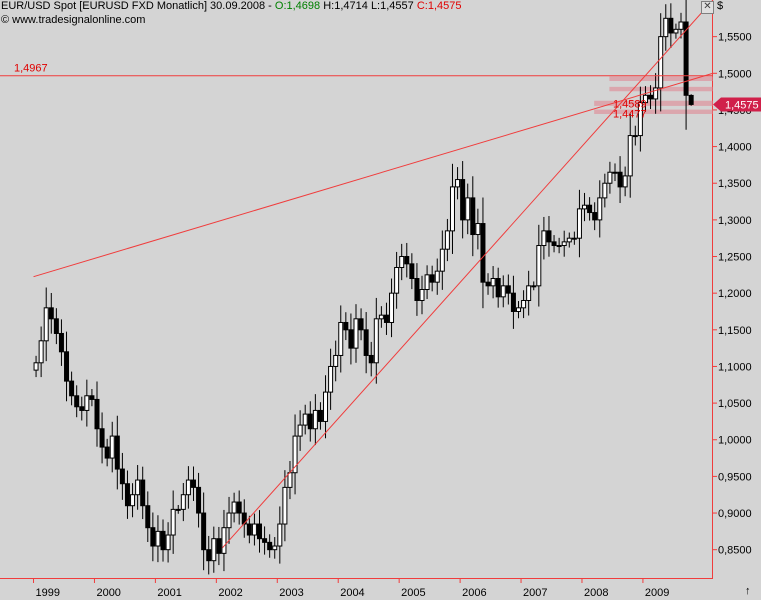 The width and height of the screenshot is (761, 600). I want to click on y-tick-label: 1,5000, so click(735, 74).